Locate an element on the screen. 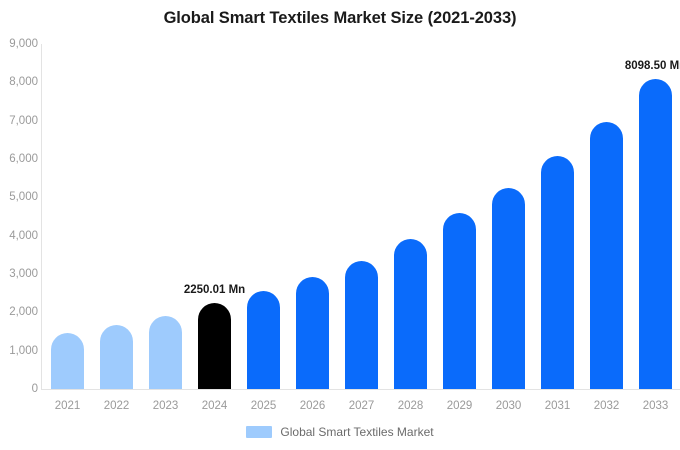  bar-2031 is located at coordinates (557, 272).